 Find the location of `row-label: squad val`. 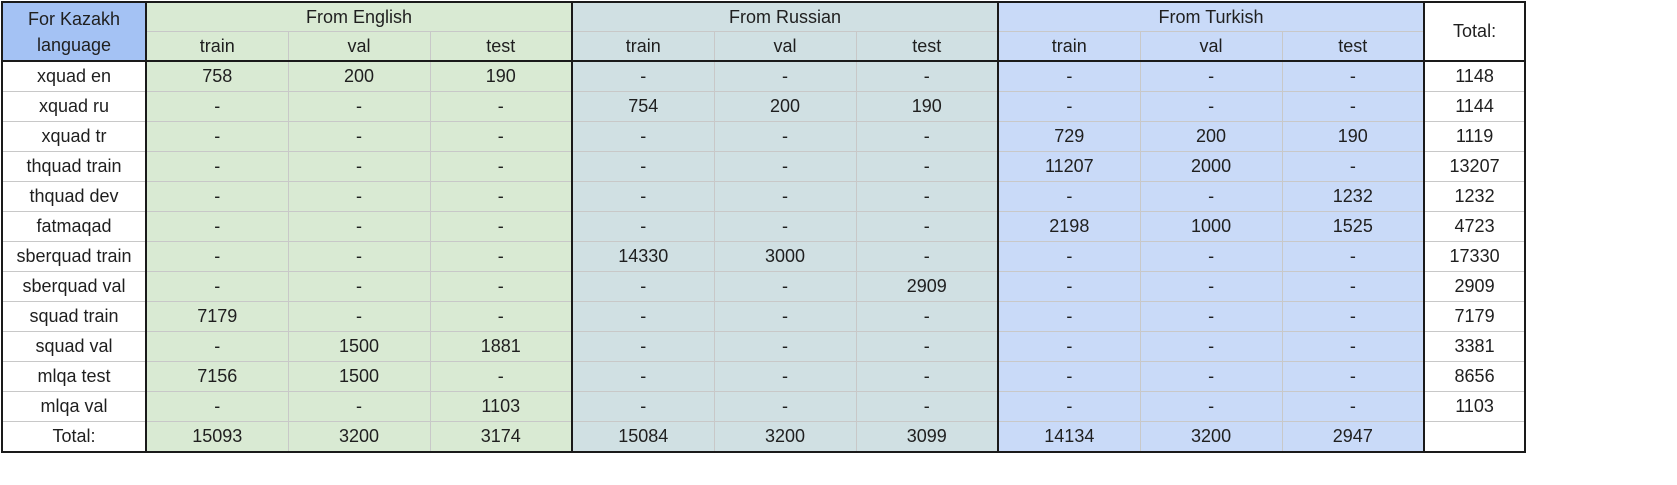

row-label: squad val is located at coordinates (74, 346).